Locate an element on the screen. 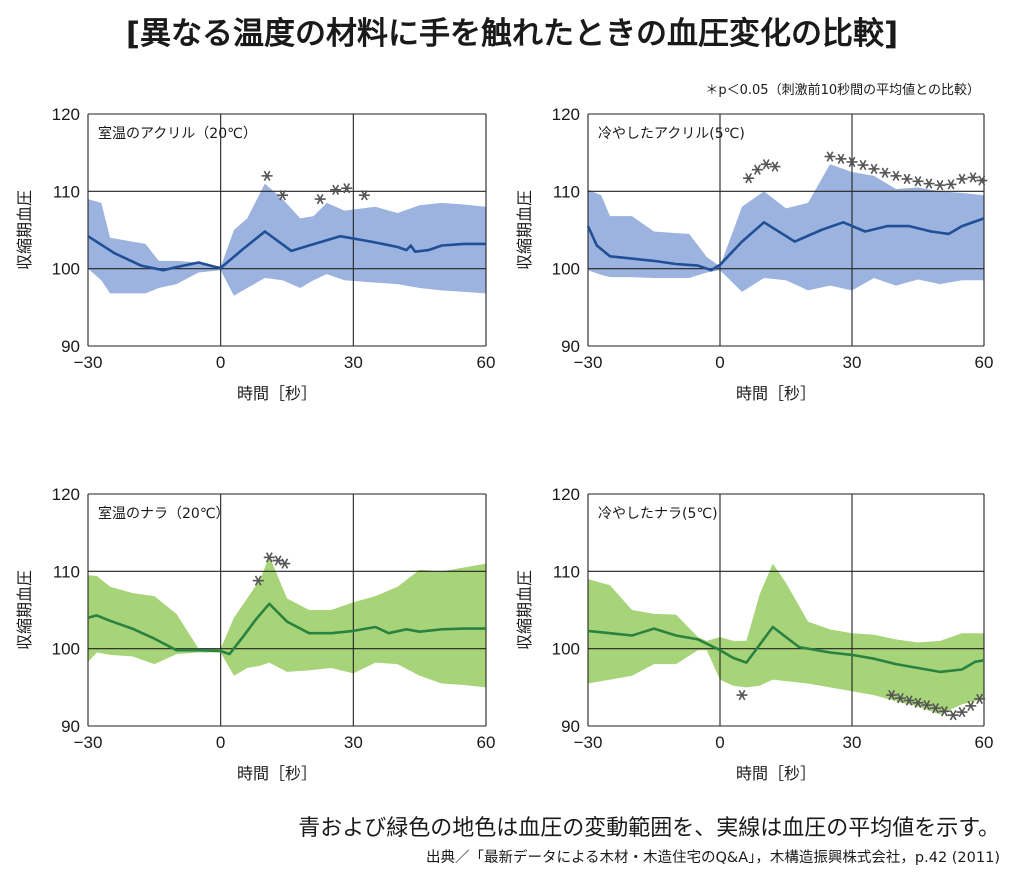 Image resolution: width=1024 pixels, height=877 pixels. panel-label: 室温のアクリル（20℃） is located at coordinates (177, 133).